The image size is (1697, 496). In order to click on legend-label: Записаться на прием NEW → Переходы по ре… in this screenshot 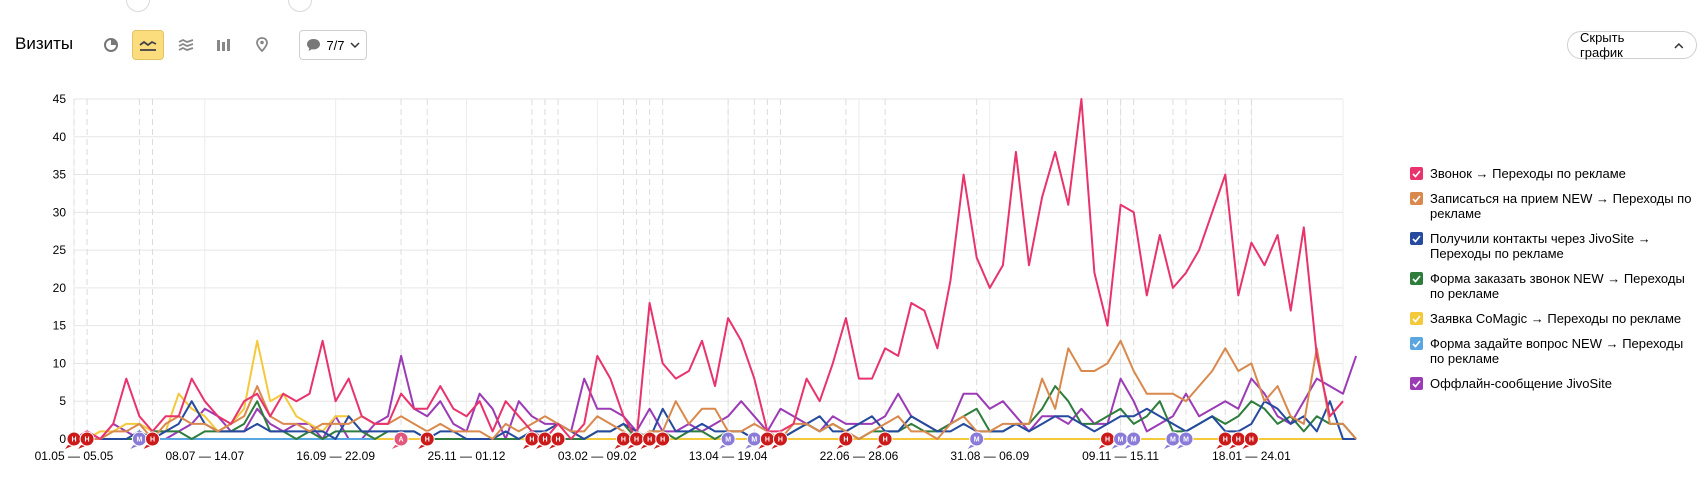, I will do `click(1561, 206)`.